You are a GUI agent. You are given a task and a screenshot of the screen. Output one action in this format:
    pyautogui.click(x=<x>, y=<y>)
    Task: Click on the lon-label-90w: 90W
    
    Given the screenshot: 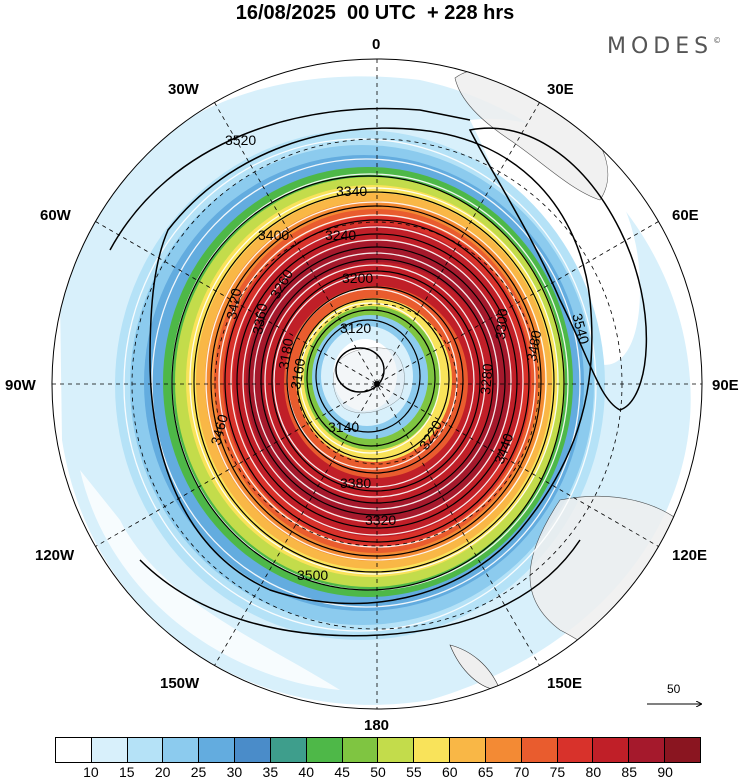 What is the action you would take?
    pyautogui.click(x=21, y=385)
    